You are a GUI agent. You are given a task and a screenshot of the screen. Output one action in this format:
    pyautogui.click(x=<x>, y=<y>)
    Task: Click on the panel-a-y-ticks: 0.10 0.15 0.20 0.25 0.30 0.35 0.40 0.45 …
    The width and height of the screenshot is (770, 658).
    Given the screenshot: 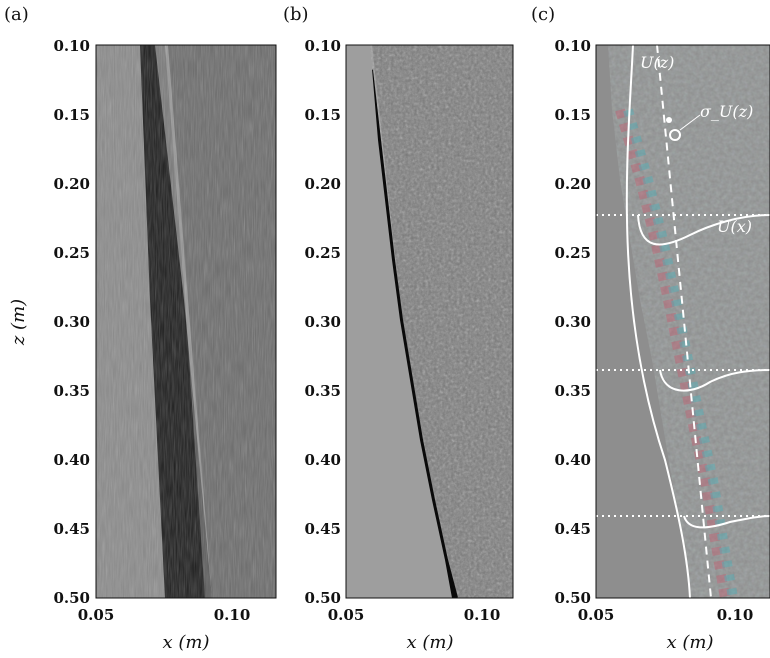 What is the action you would take?
    pyautogui.click(x=71, y=322)
    